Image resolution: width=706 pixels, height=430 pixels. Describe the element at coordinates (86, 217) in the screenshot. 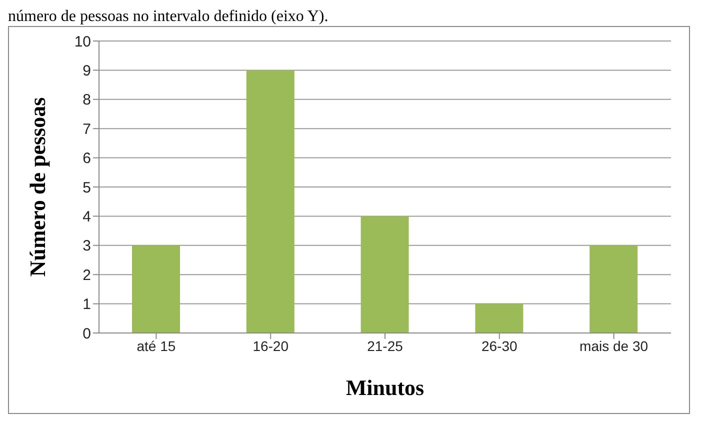

I see `y-tick-label: 4` at that location.